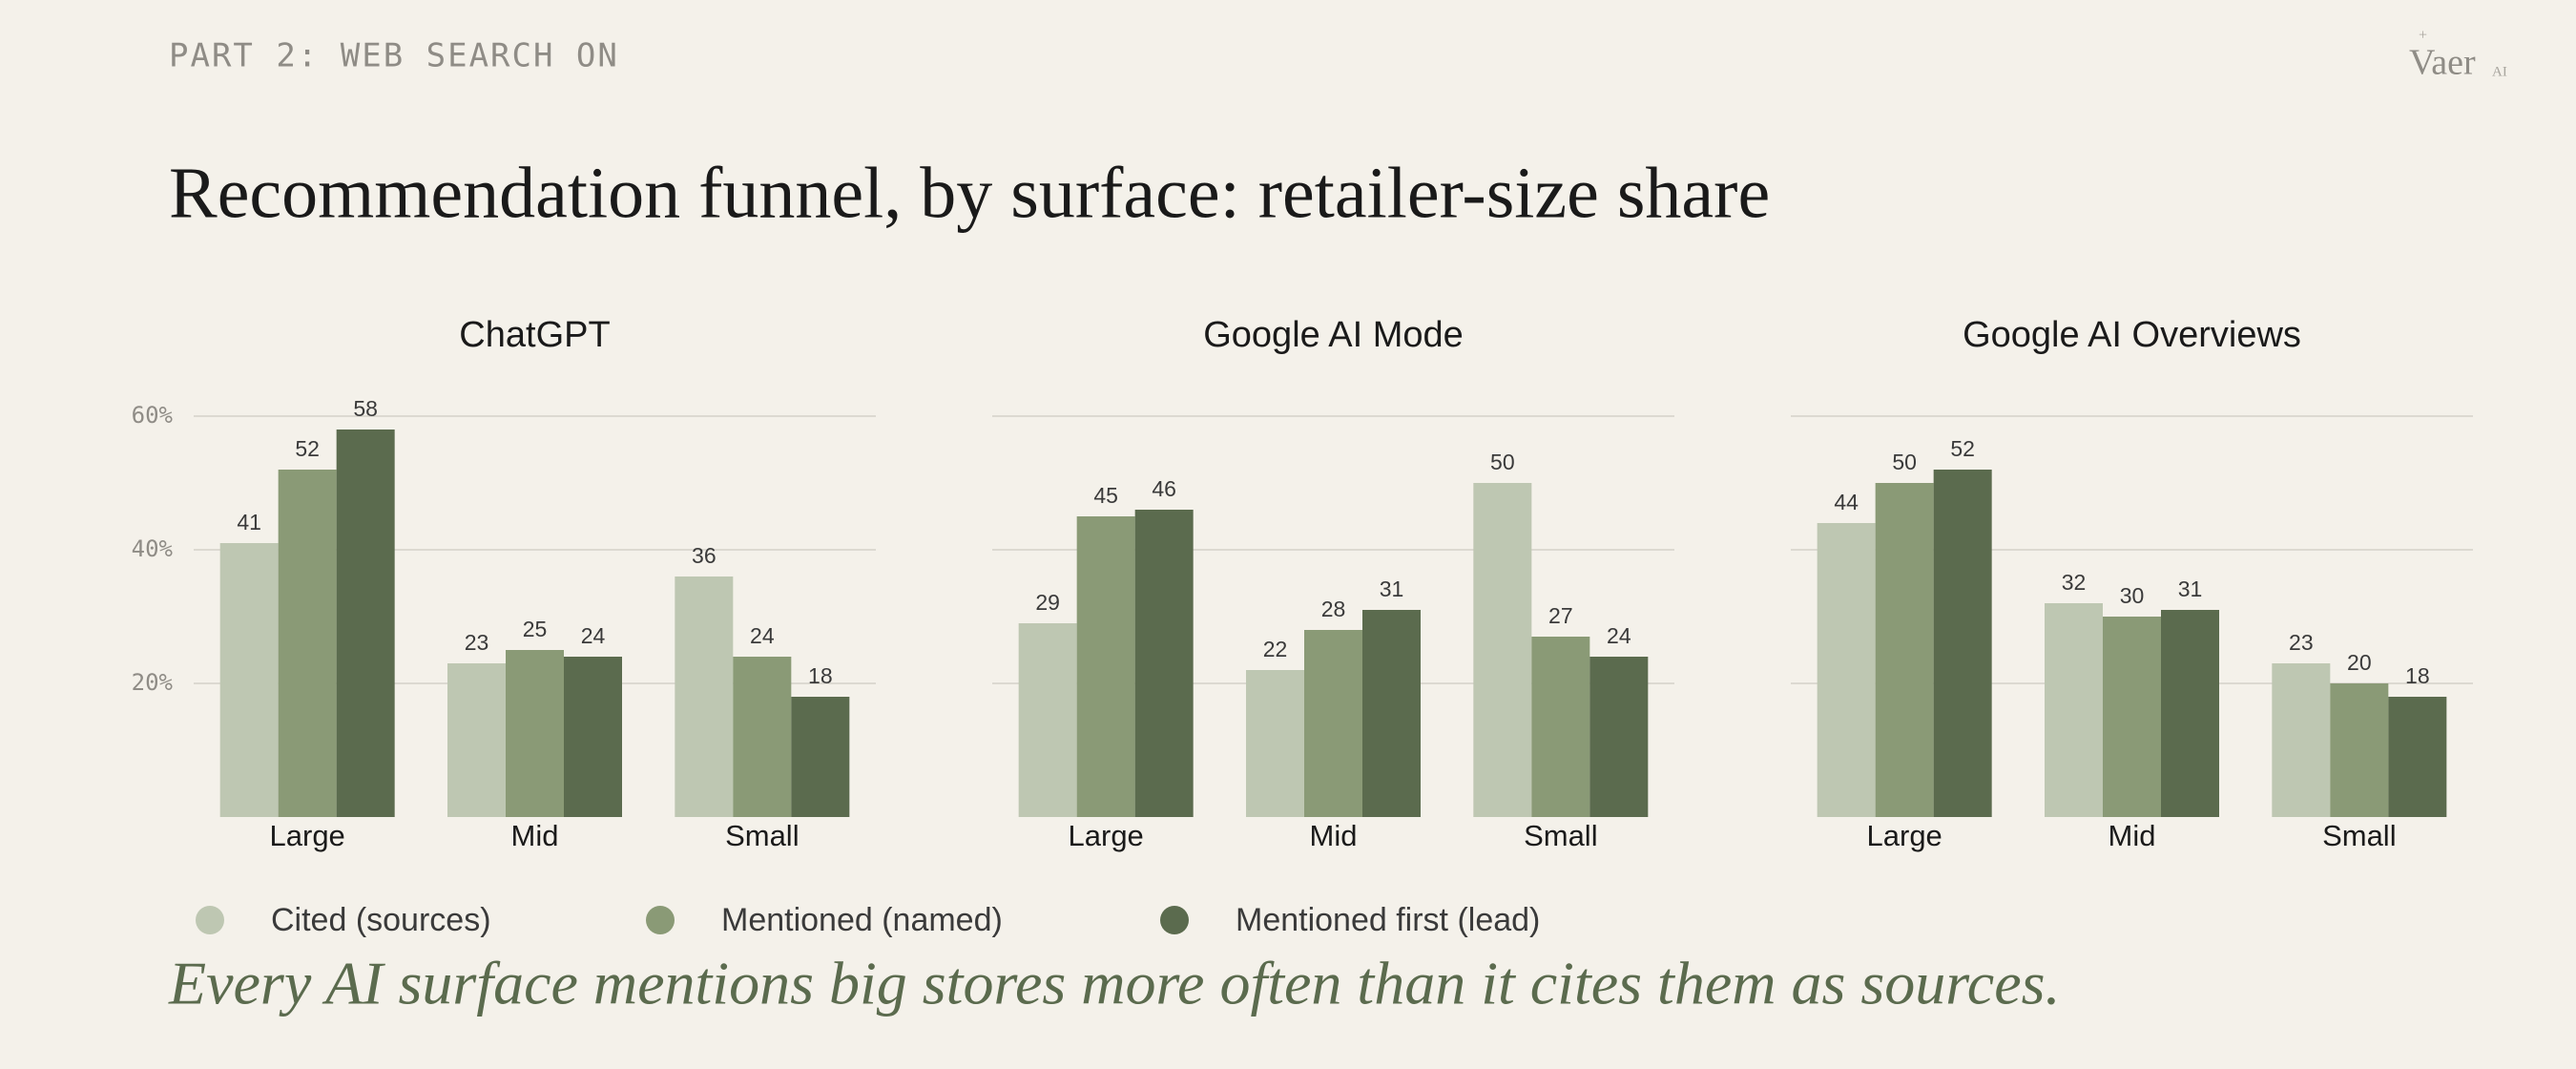  Describe the element at coordinates (1388, 920) in the screenshot. I see `legend-label: Mentioned first (lead)` at that location.